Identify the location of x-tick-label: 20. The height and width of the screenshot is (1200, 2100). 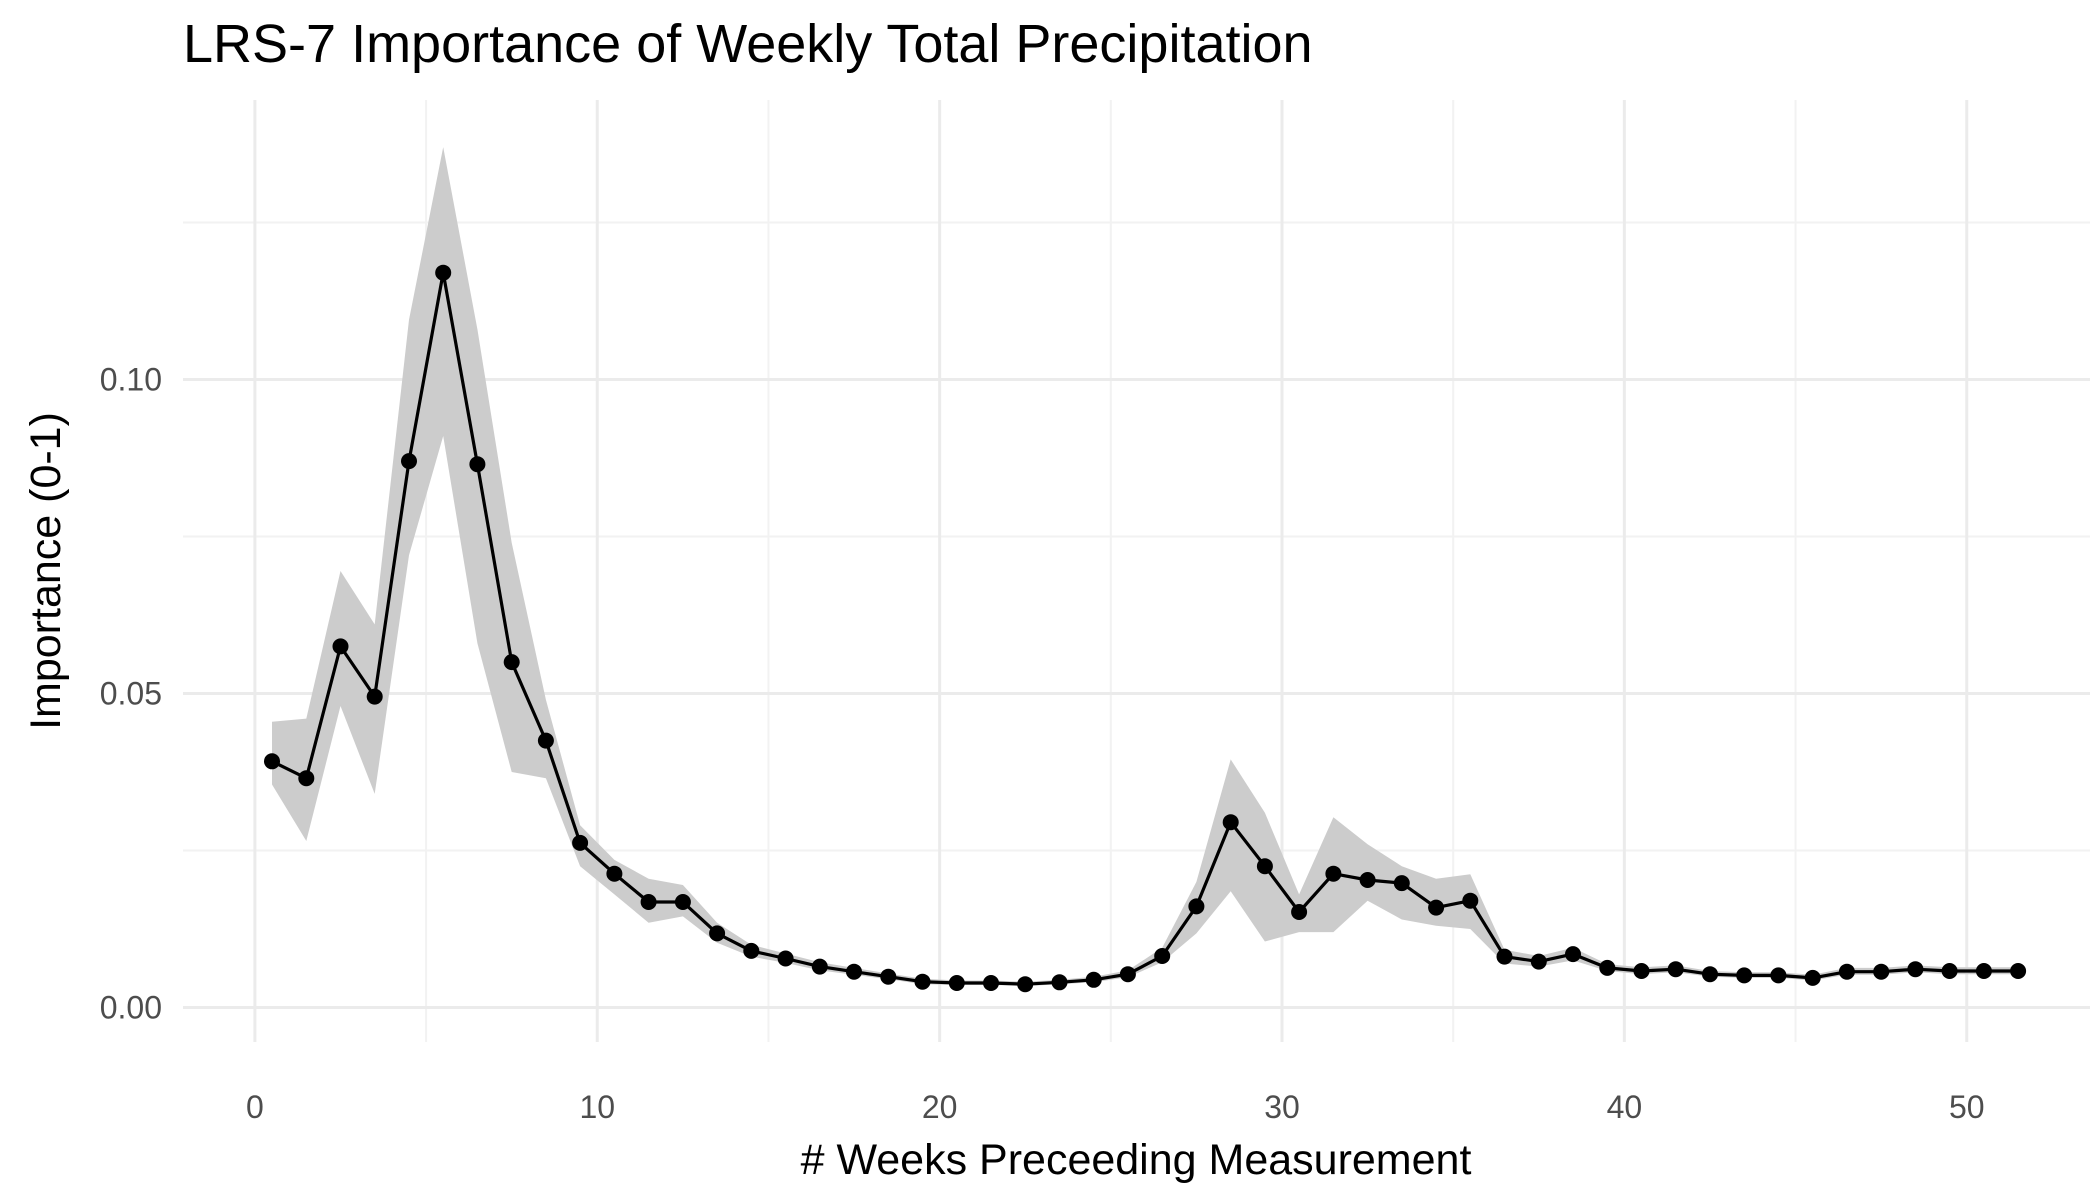
(940, 1107).